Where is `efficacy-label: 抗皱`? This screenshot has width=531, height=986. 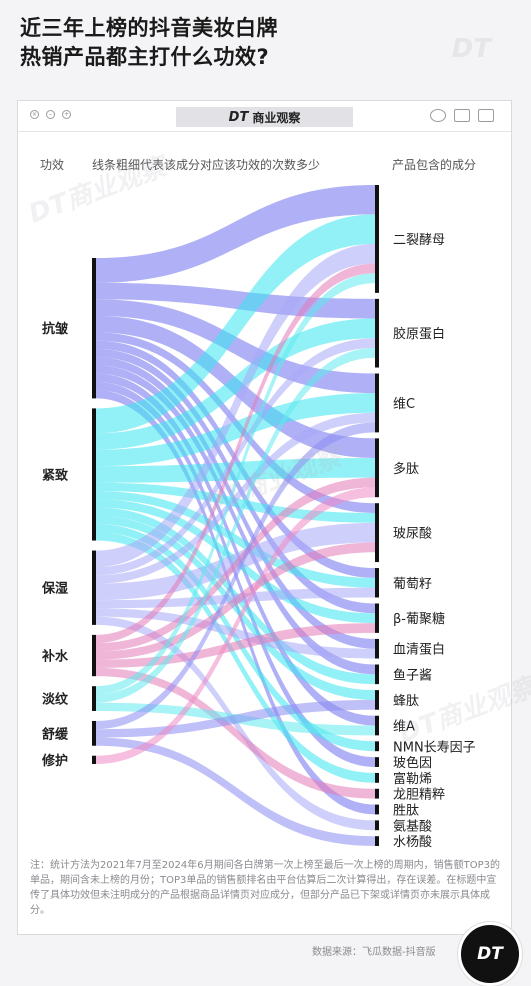 efficacy-label: 抗皱 is located at coordinates (55, 329).